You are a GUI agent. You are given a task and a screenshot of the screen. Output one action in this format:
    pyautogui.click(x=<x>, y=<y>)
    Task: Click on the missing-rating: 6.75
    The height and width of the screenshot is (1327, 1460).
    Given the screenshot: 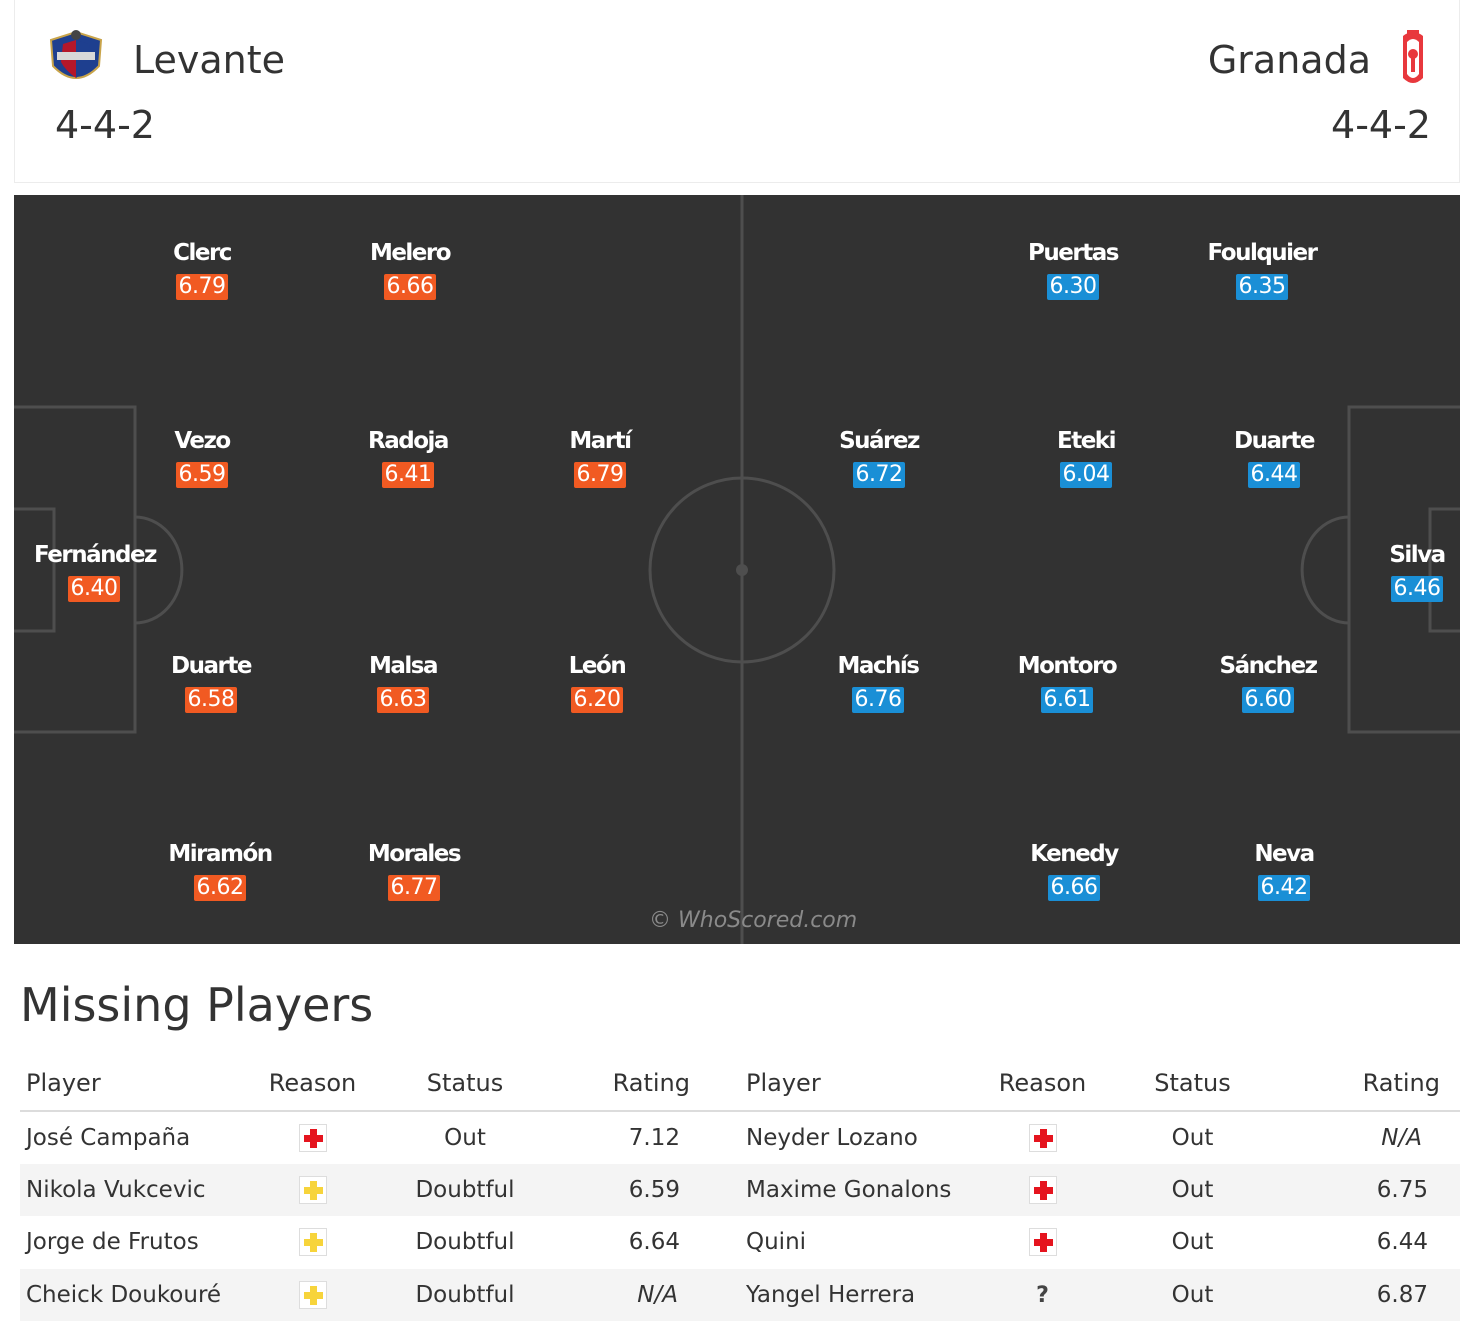 What is the action you would take?
    pyautogui.click(x=1370, y=1189)
    